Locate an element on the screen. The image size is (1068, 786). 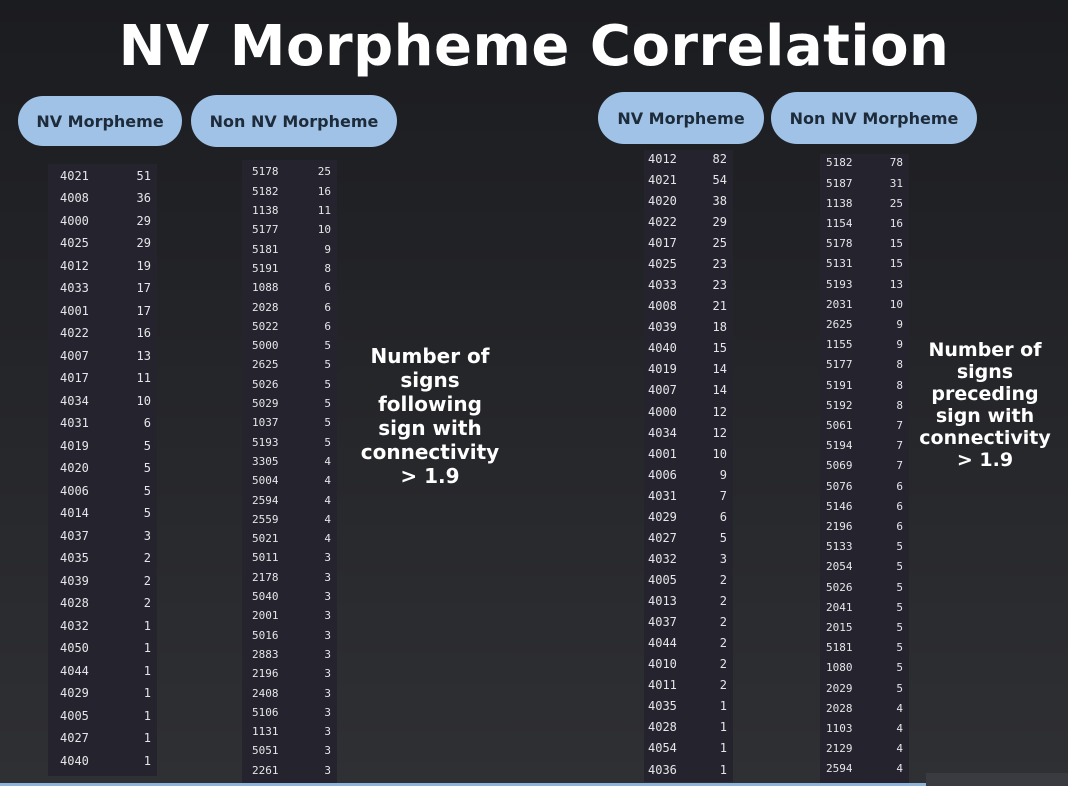
sign-id: 4022 is located at coordinates (662, 221).